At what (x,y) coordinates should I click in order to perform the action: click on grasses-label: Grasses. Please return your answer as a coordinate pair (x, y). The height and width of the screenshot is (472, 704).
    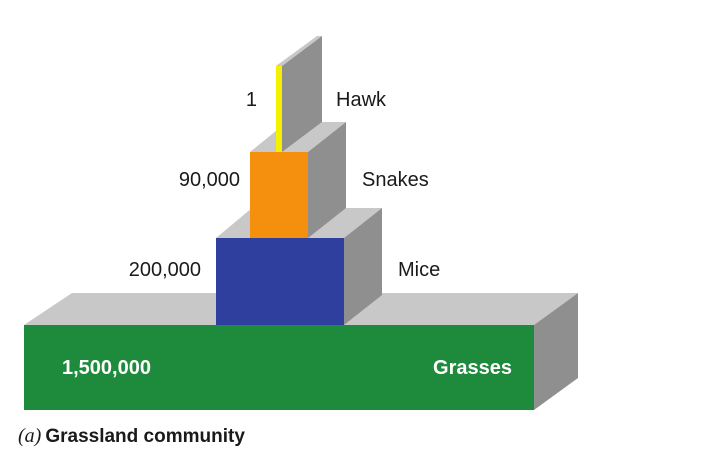
    Looking at the image, I should click on (472, 368).